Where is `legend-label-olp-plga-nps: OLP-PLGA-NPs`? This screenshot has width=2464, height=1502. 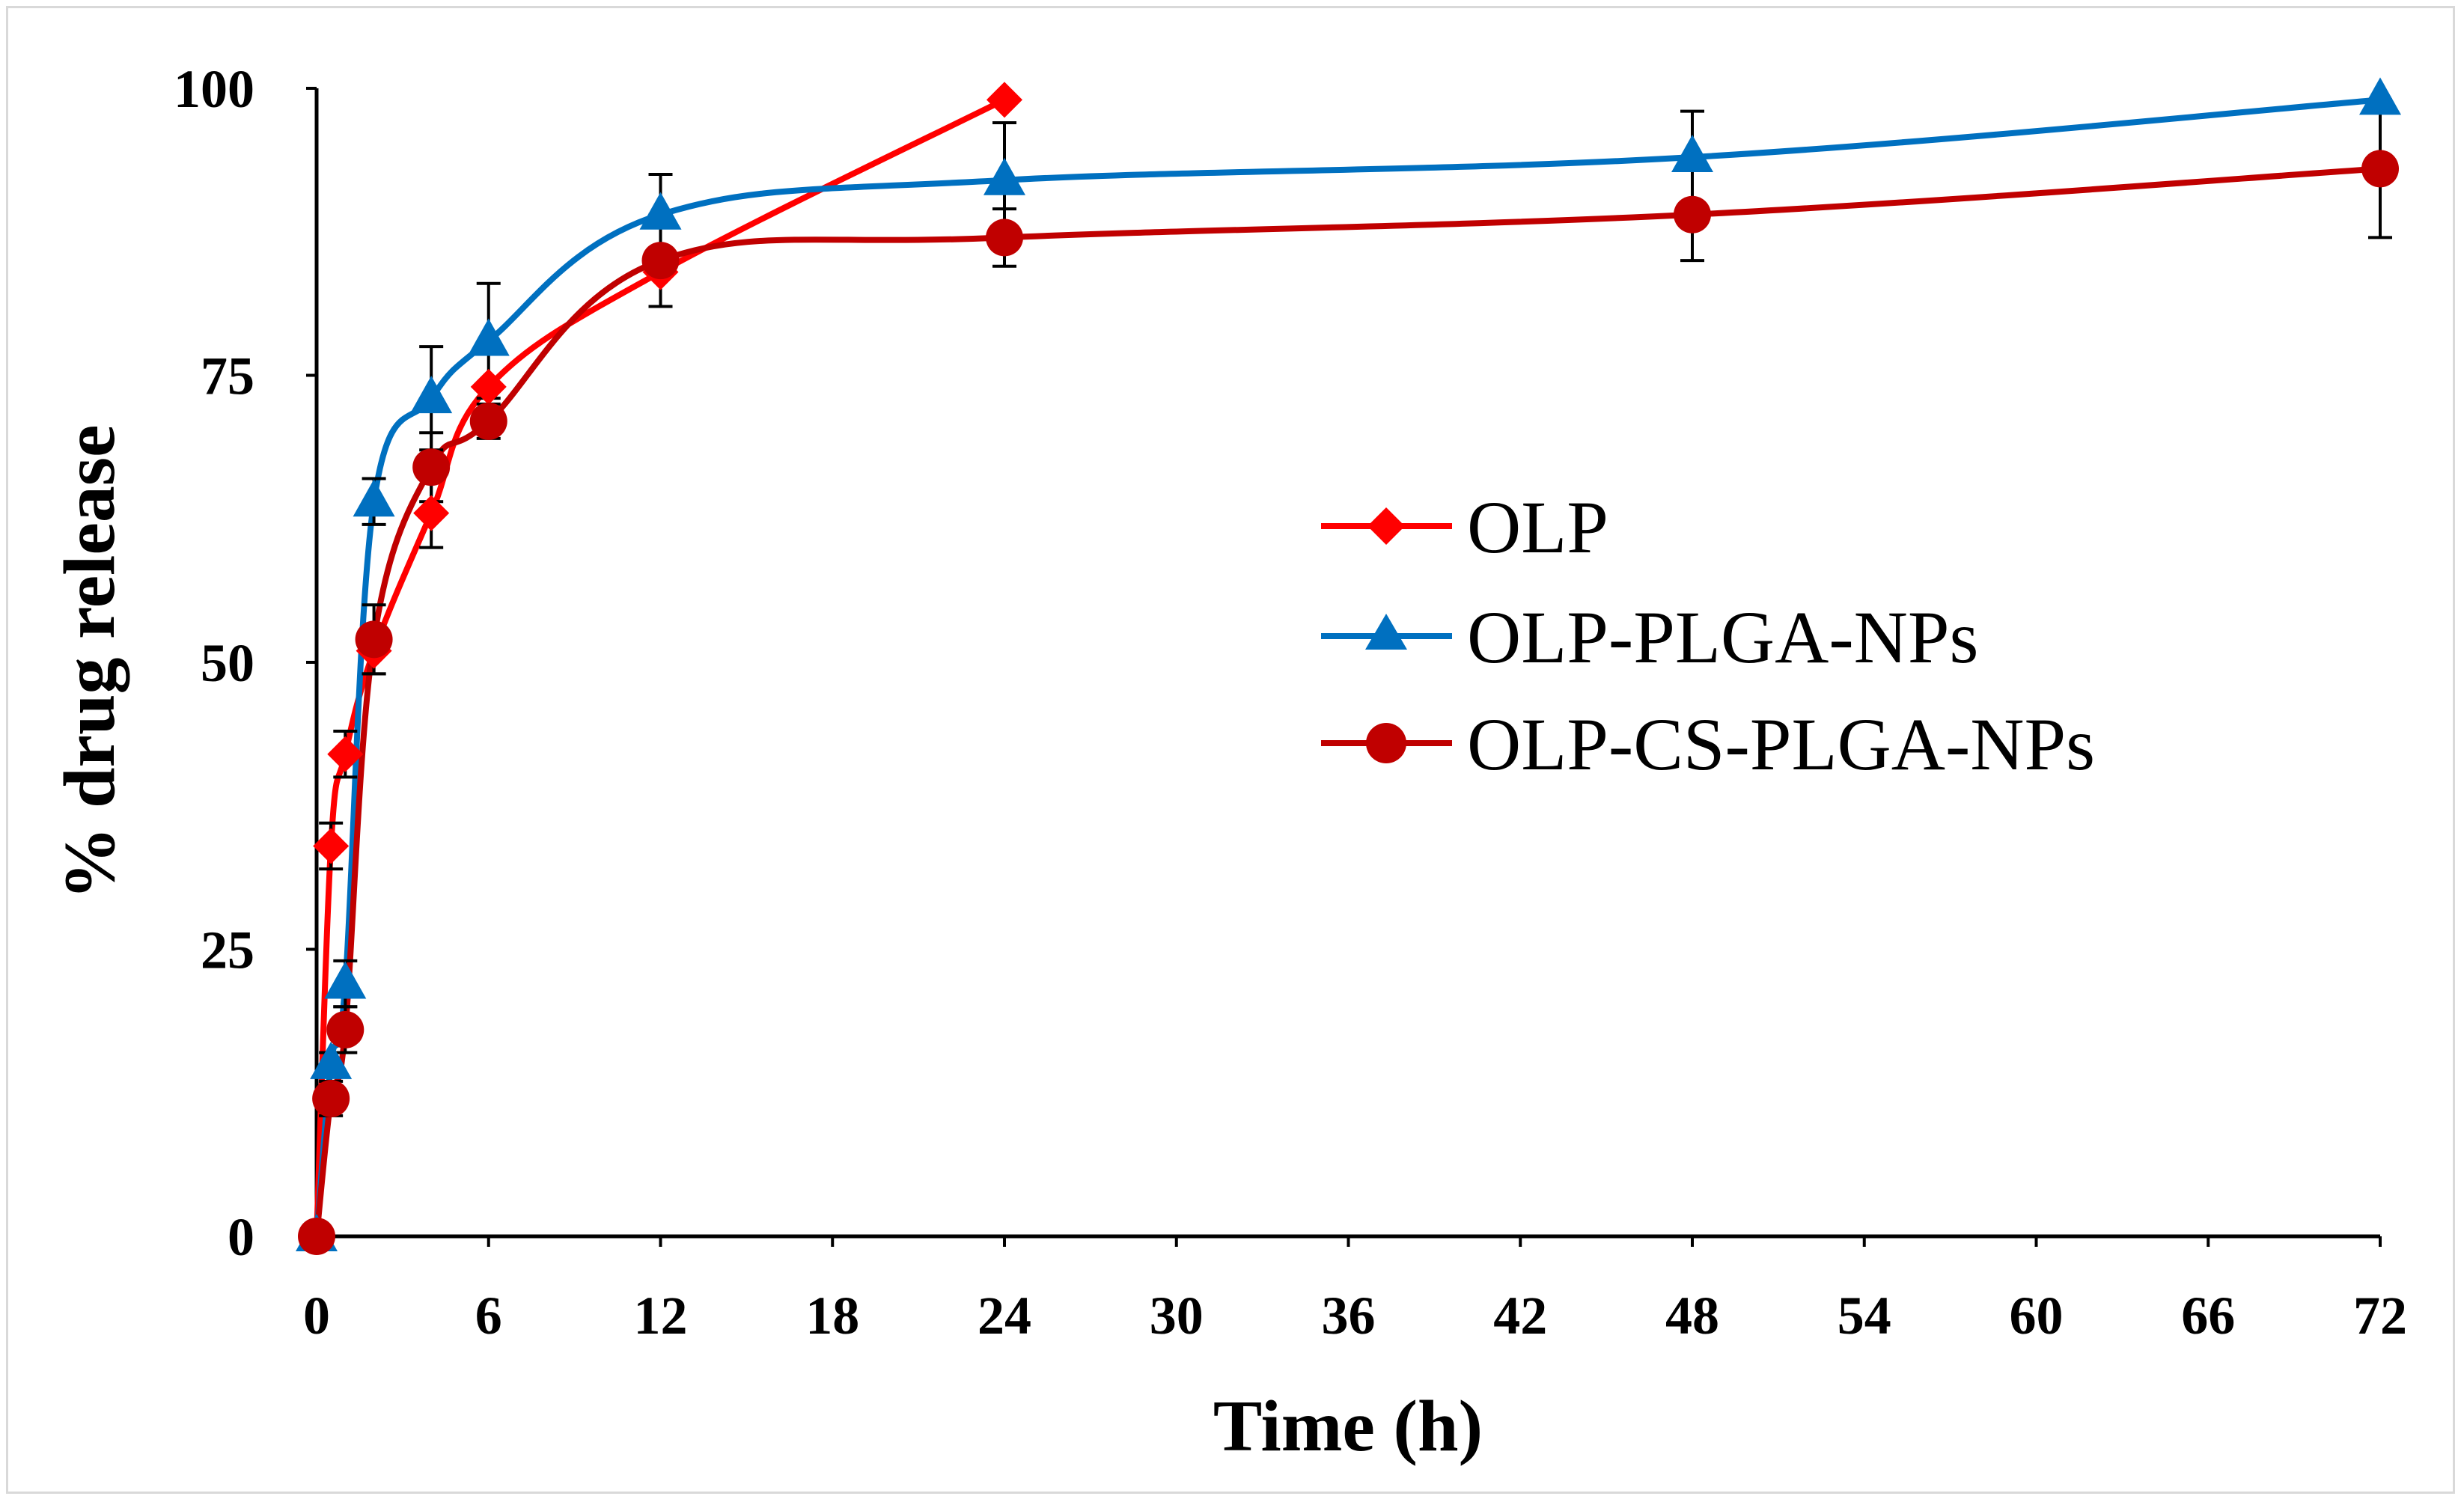 legend-label-olp-plga-nps: OLP-PLGA-NPs is located at coordinates (1722, 637).